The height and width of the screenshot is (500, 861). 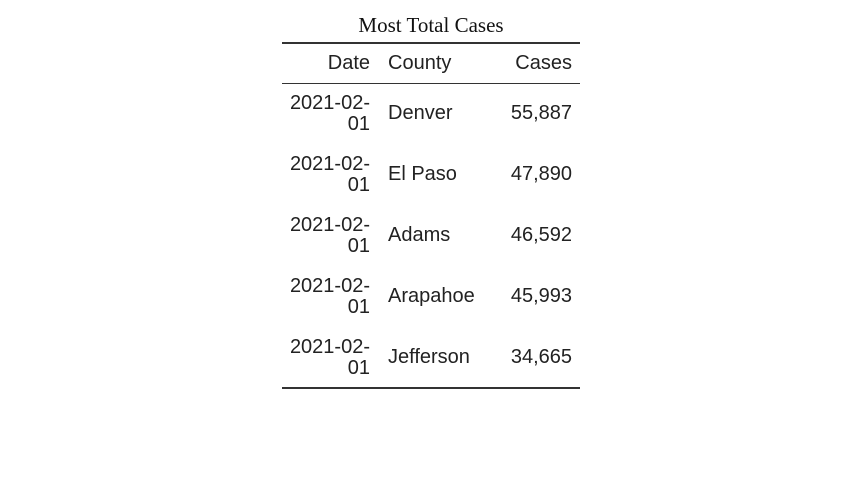 I want to click on table-row: 2021-02- 01 Arapahoe 45,993, so click(x=431, y=296).